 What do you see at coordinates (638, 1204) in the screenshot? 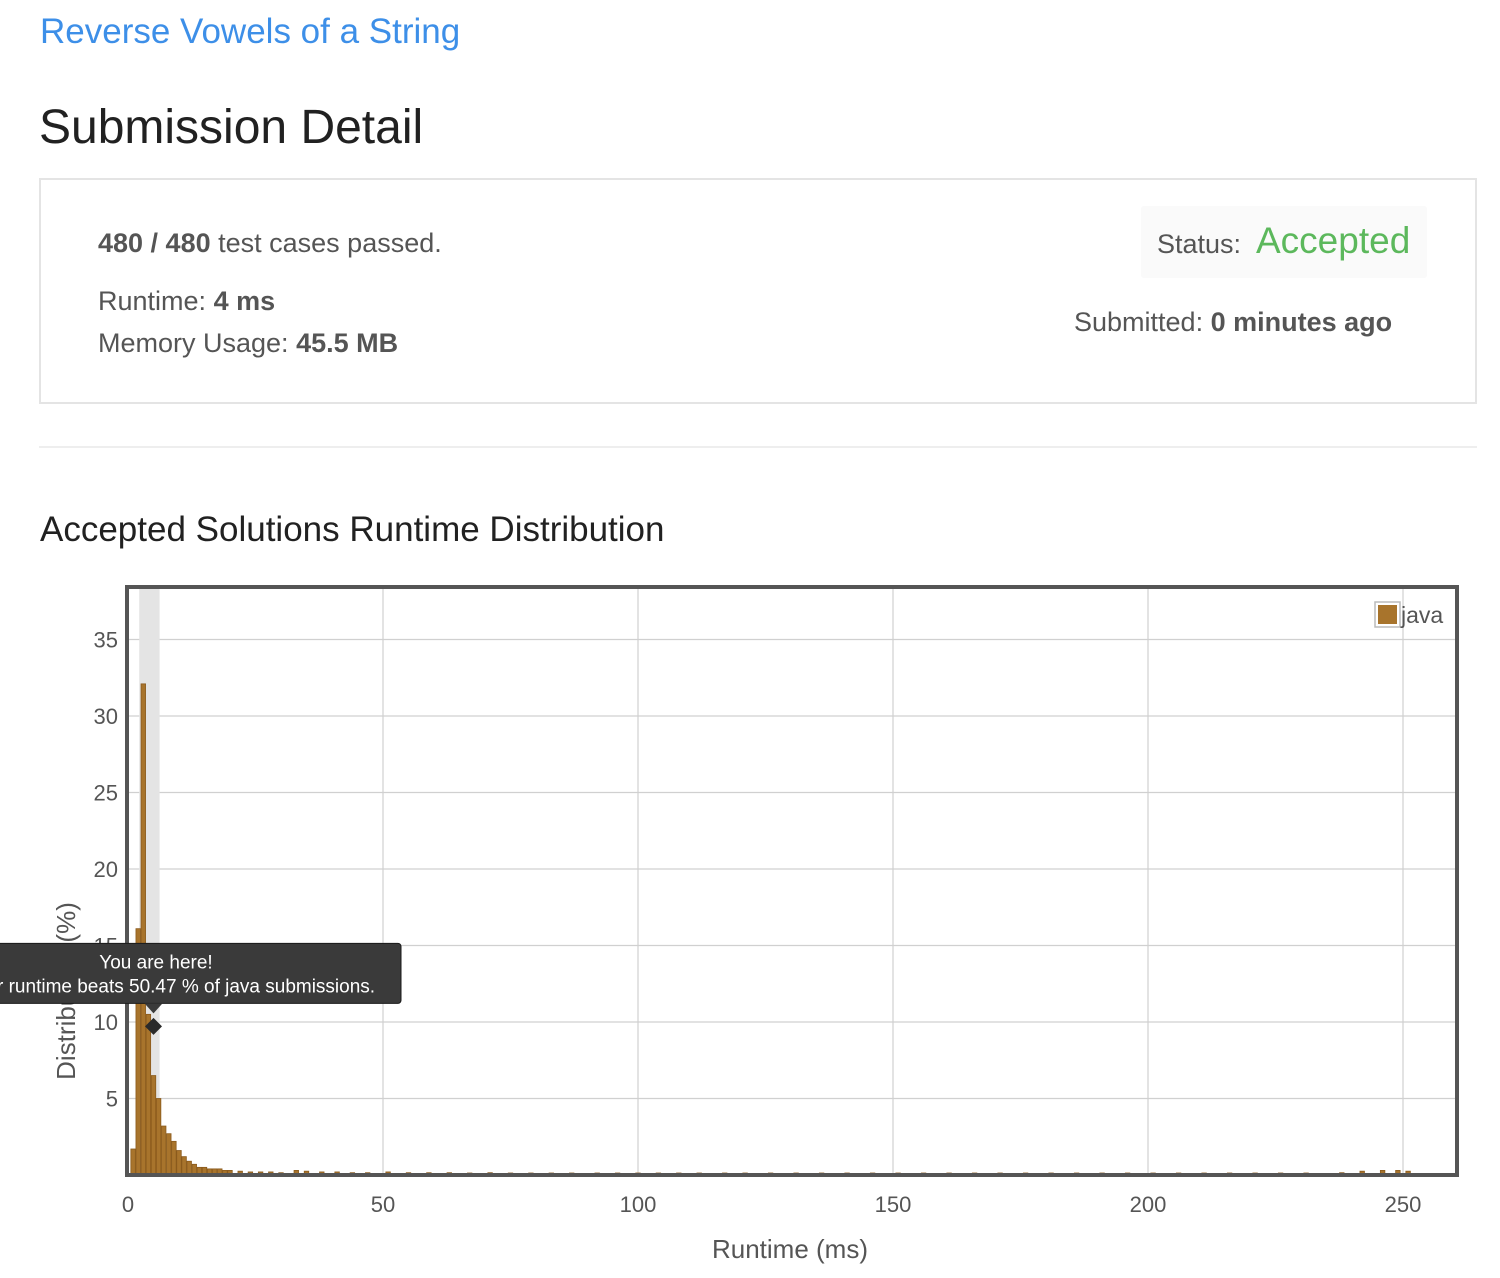
I see `x-tick-label: 100` at bounding box center [638, 1204].